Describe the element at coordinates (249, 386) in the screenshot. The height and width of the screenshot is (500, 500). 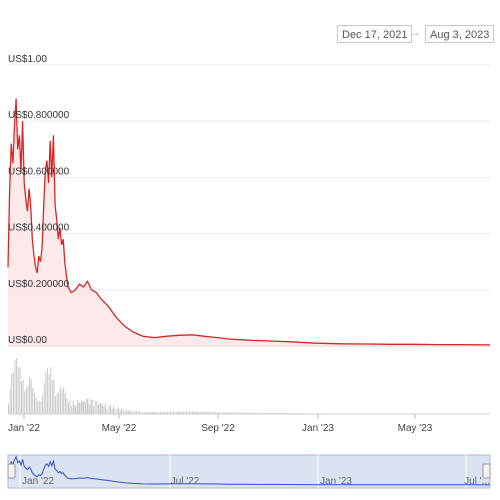
I see `volume-bars` at that location.